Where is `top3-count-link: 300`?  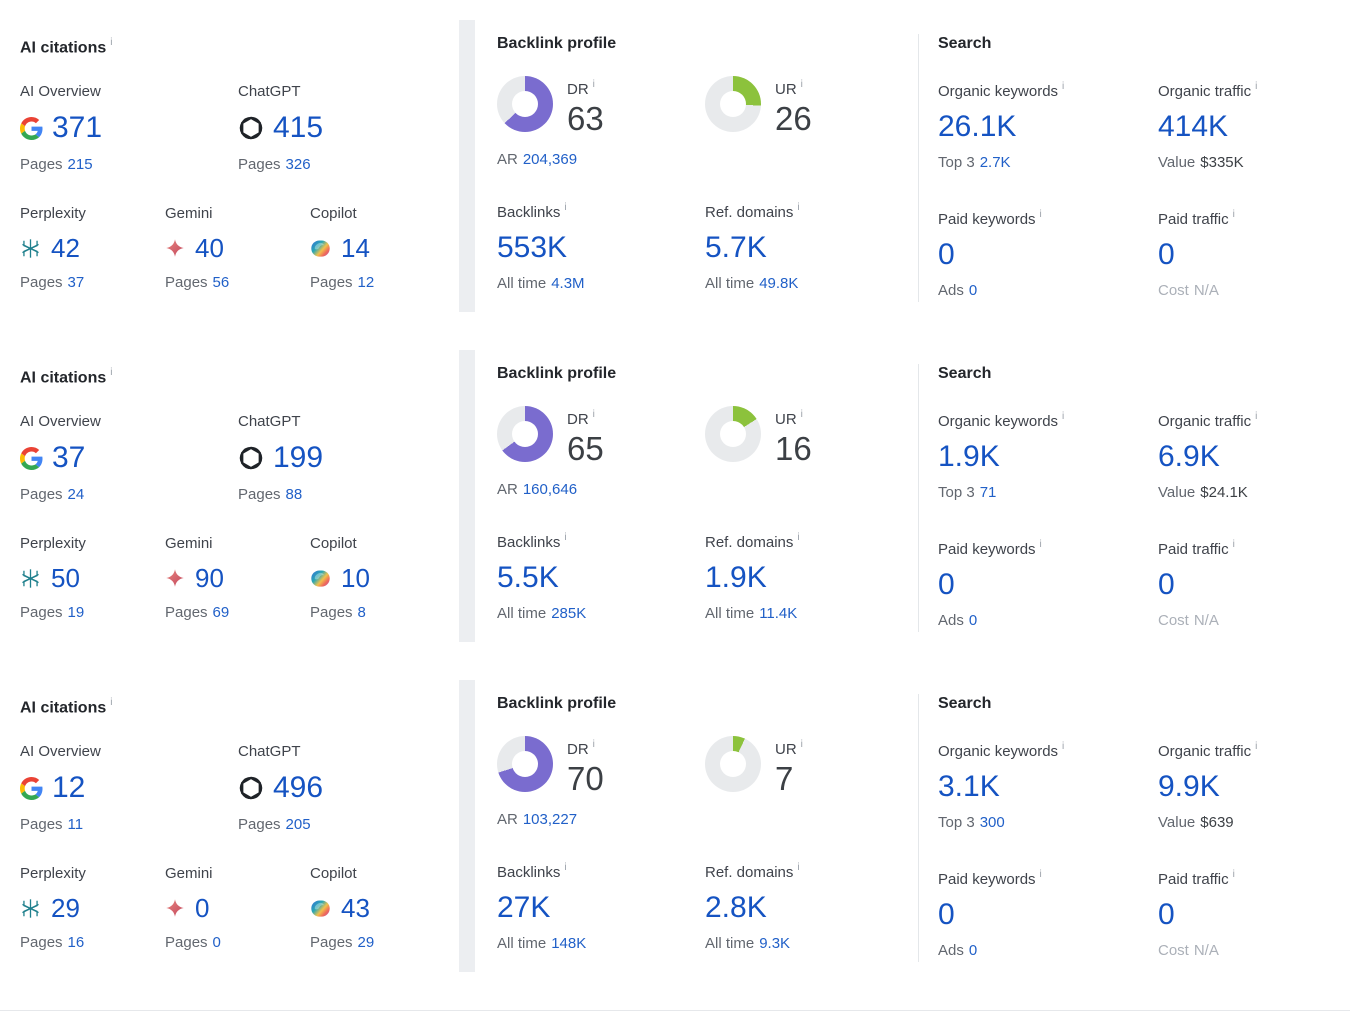
top3-count-link: 300 is located at coordinates (992, 822).